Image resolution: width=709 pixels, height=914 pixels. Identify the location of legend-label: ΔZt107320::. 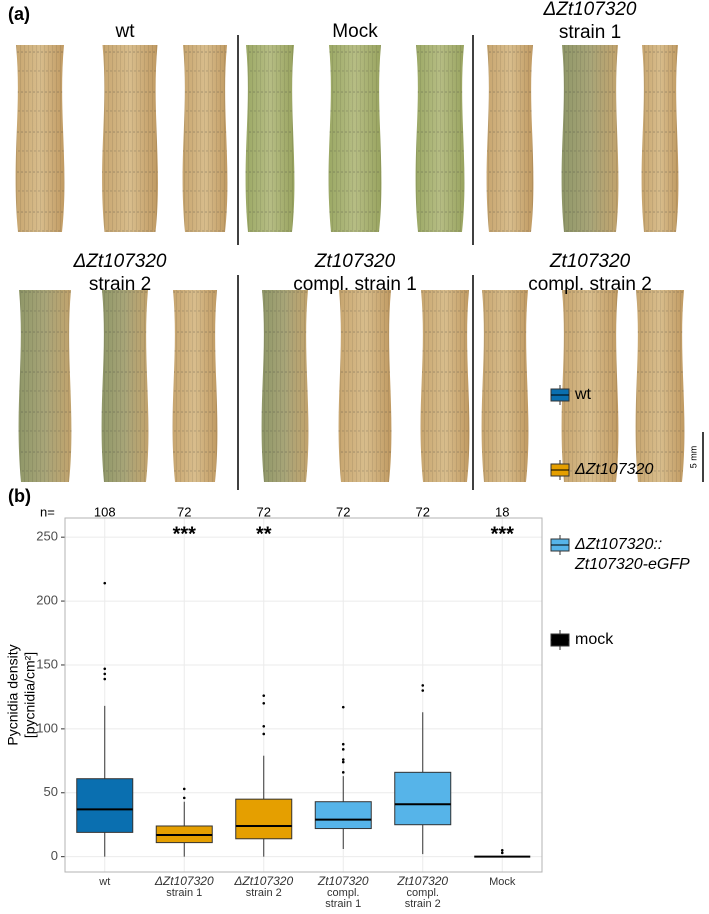
(618, 544).